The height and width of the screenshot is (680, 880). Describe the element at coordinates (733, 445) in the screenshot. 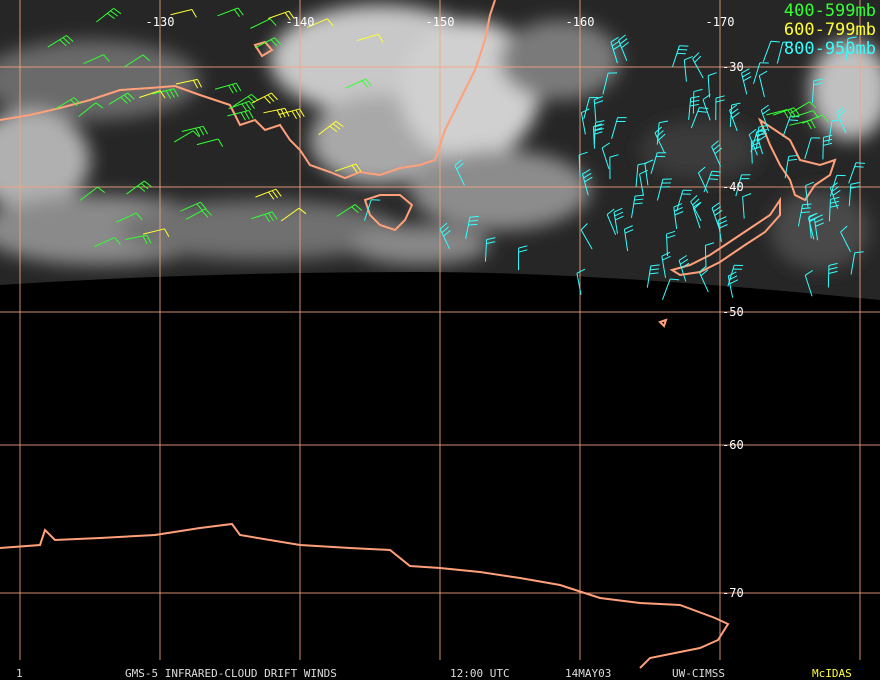

I see `latitude-label: -60` at that location.